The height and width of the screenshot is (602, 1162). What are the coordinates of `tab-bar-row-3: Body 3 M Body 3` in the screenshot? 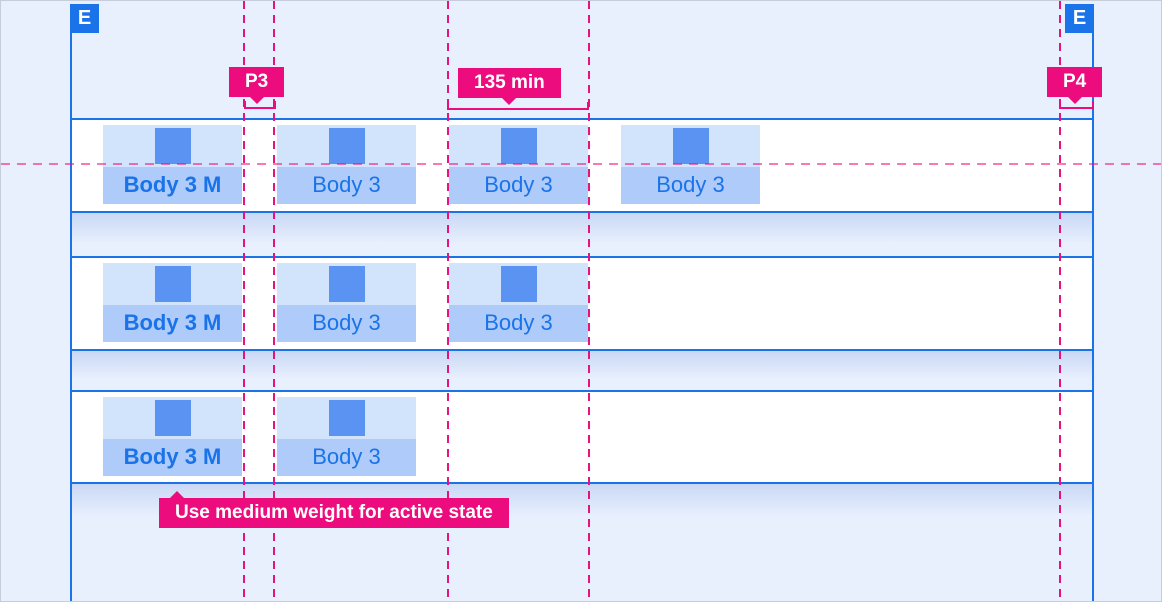 It's located at (582, 437).